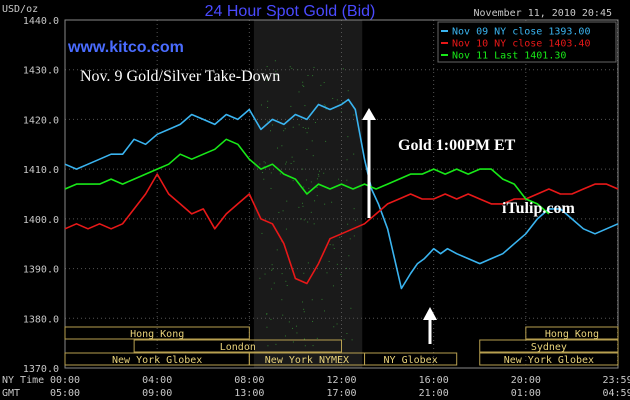 The image size is (630, 400). I want to click on y-tick-label: 1420.0, so click(41, 120).